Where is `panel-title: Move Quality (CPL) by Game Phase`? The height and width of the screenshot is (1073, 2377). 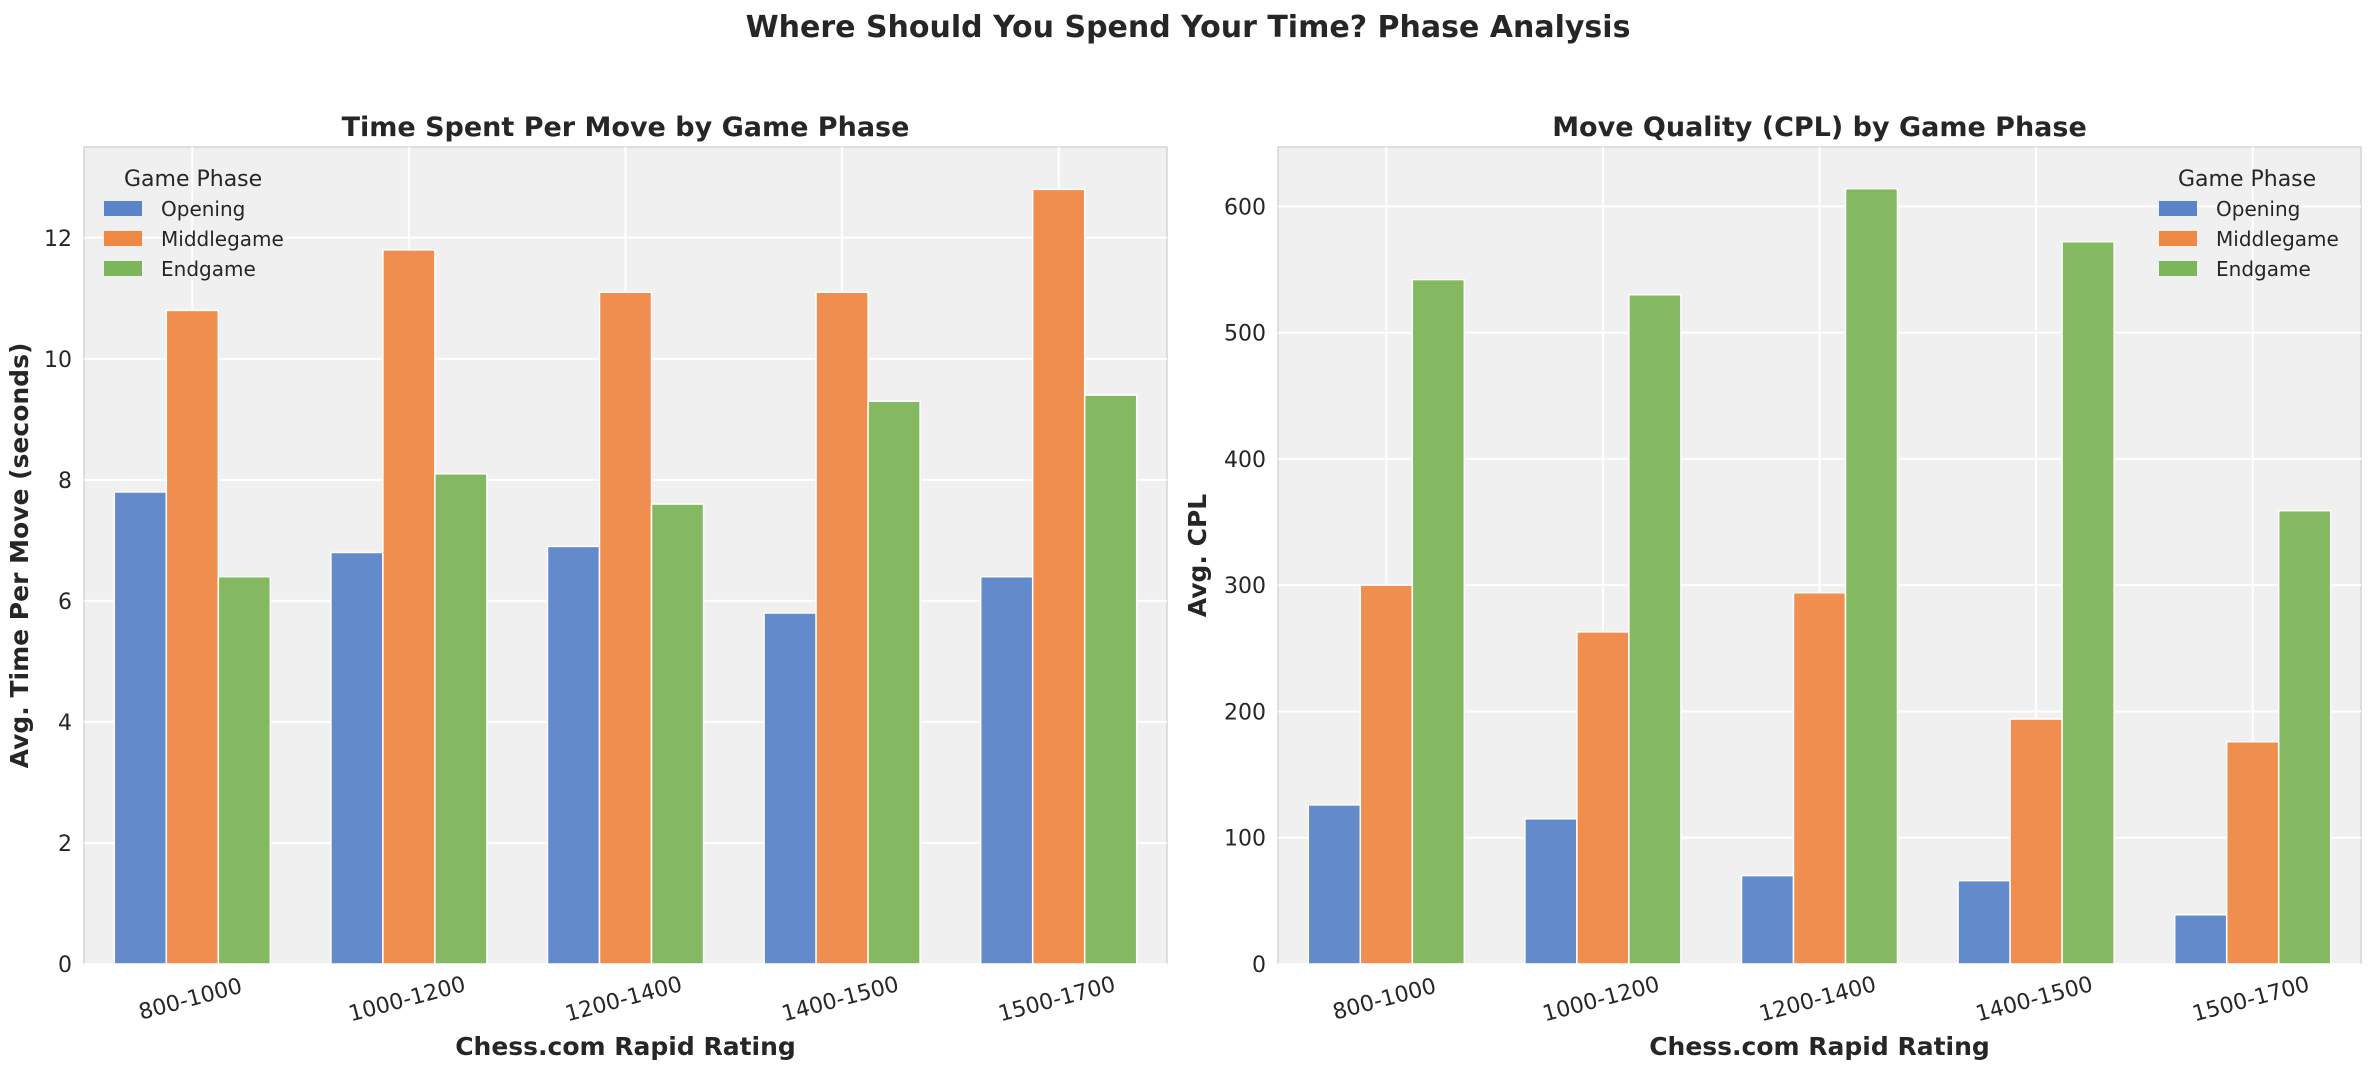 panel-title: Move Quality (CPL) by Game Phase is located at coordinates (1819, 127).